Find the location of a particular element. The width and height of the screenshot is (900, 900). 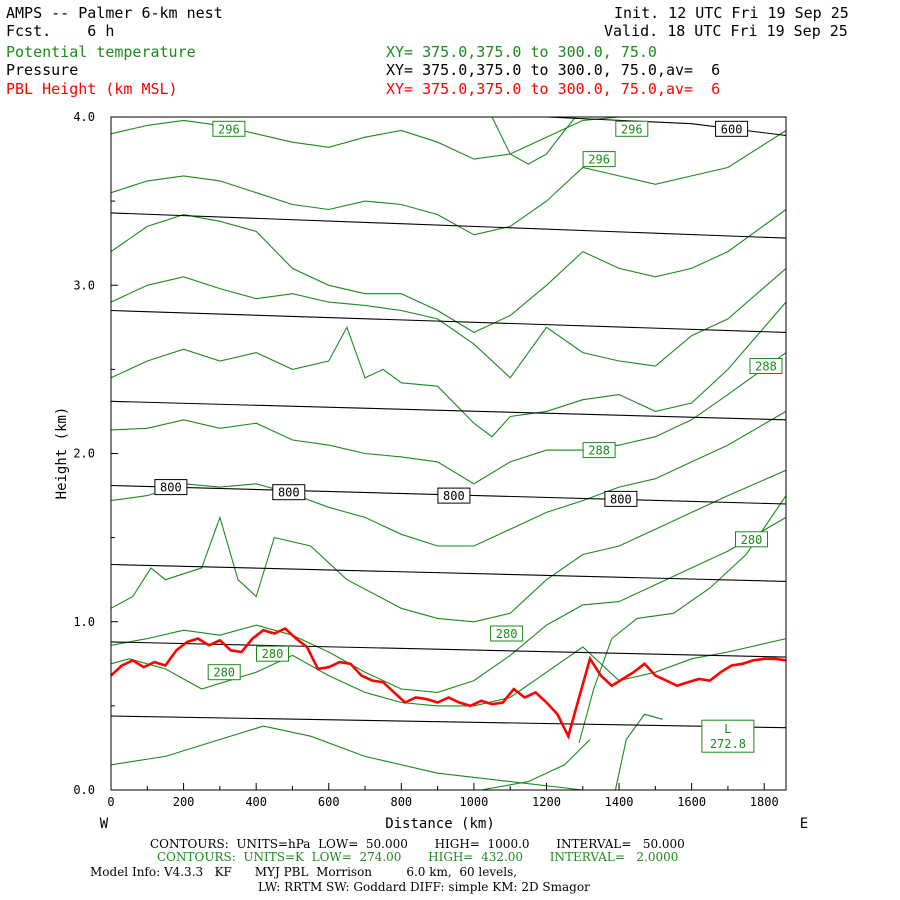

low-marker-box is located at coordinates (728, 736).